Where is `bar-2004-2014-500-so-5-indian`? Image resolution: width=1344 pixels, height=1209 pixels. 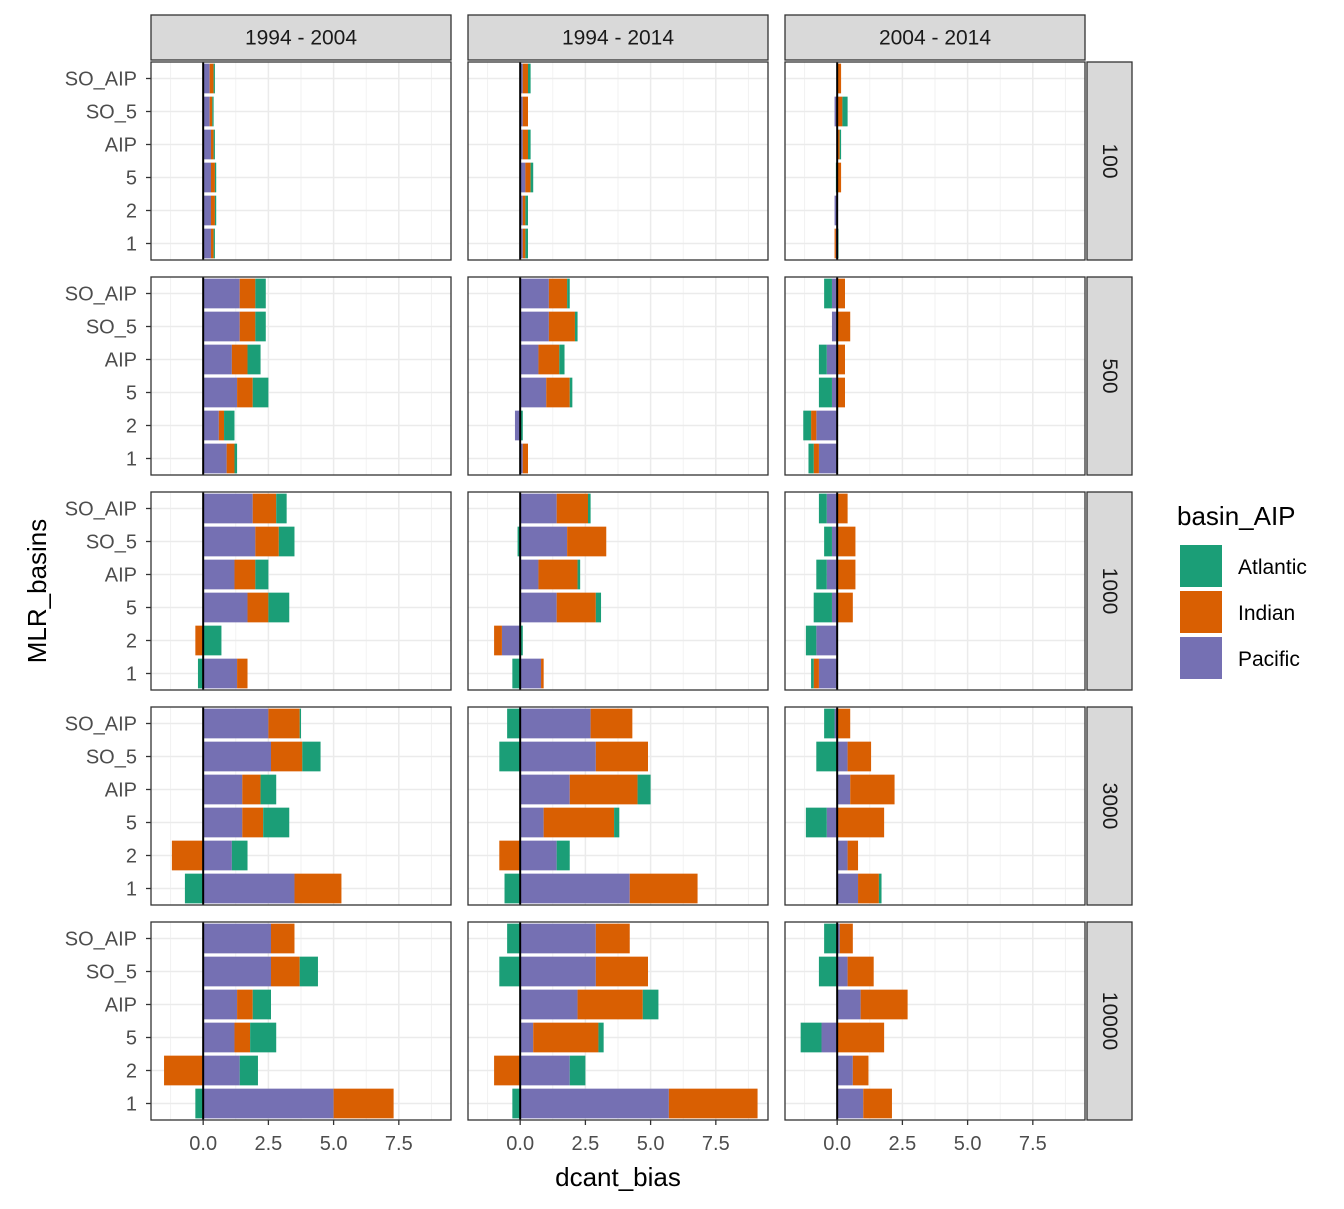 bar-2004-2014-500-so-5-indian is located at coordinates (844, 326).